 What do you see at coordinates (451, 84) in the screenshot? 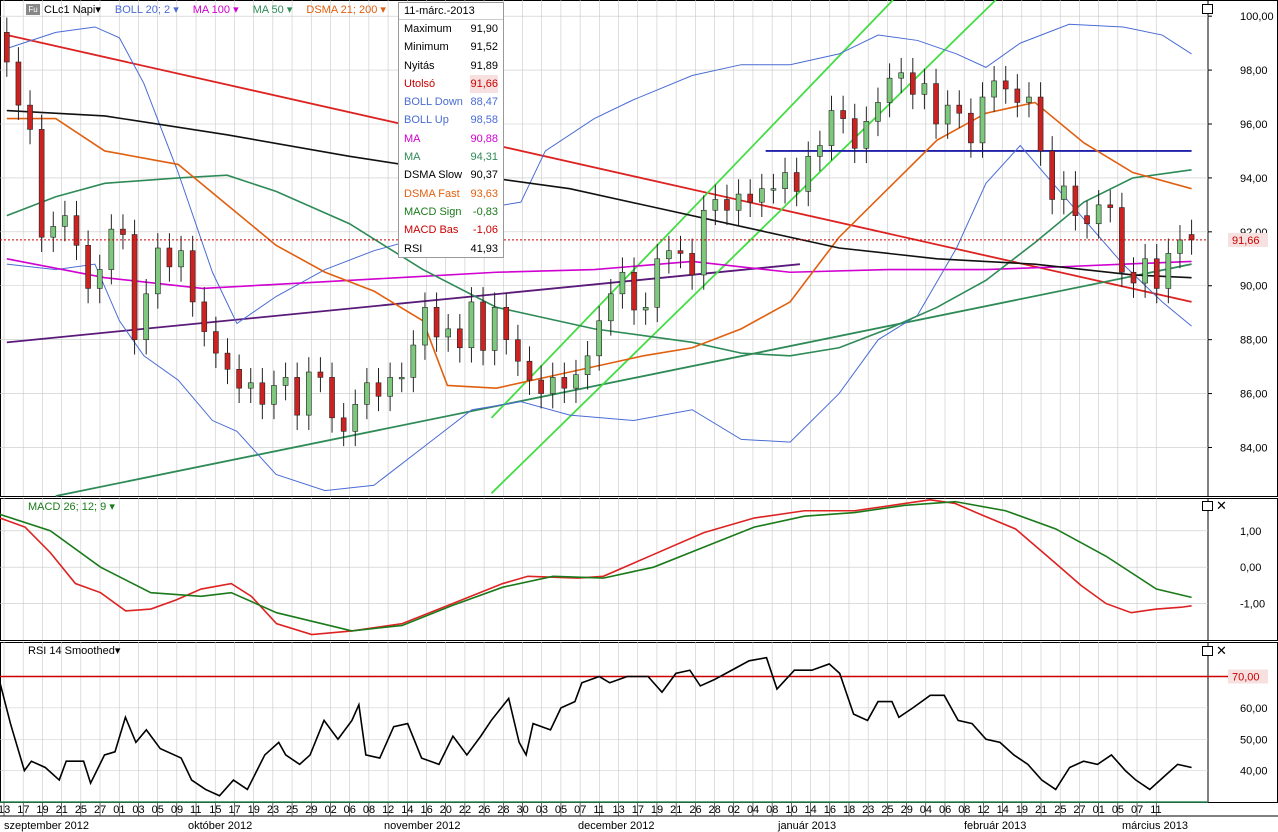
I see `data-row: Utolsó 91,66` at bounding box center [451, 84].